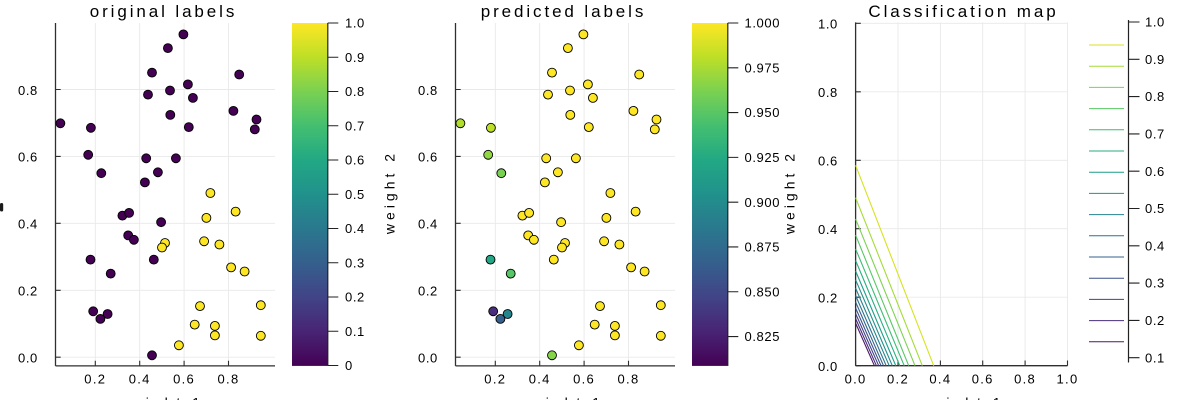 The height and width of the screenshot is (400, 1200). Describe the element at coordinates (963, 11) in the screenshot. I see `svg-text: Classification map` at that location.